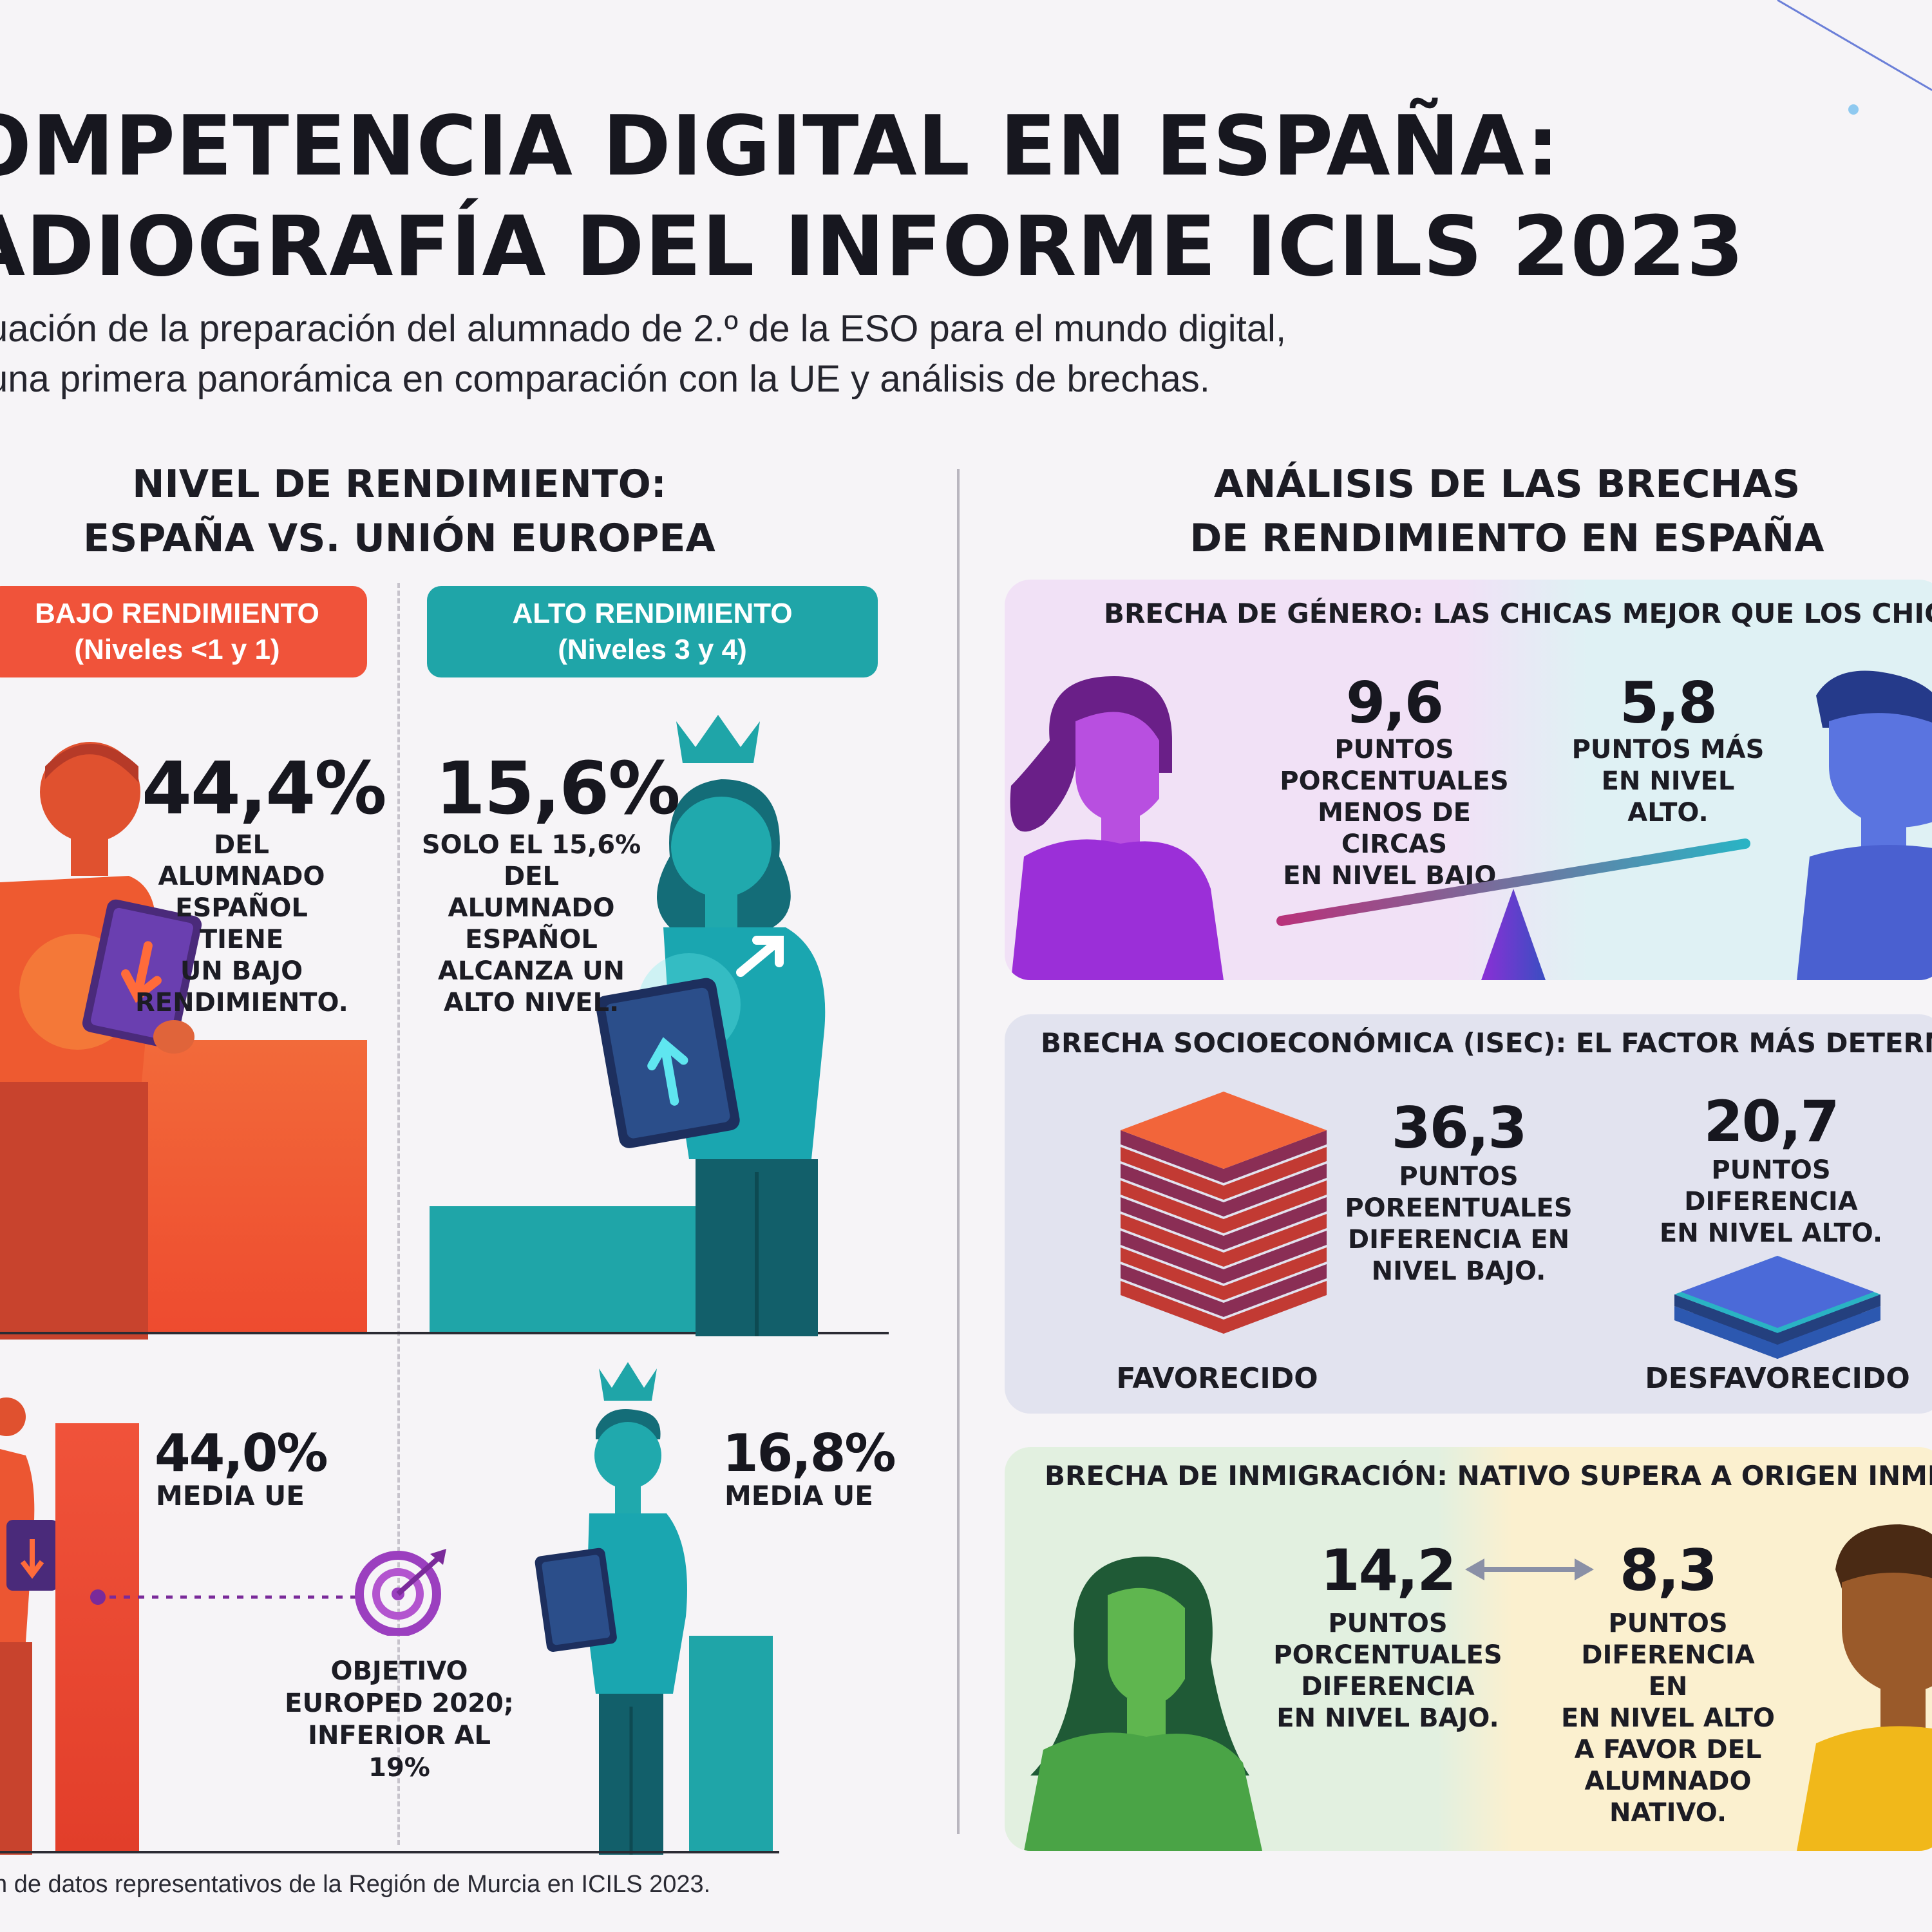 The image size is (1932, 1932). What do you see at coordinates (810, 1453) in the screenshot?
I see `eu-high-value: 16,8%` at bounding box center [810, 1453].